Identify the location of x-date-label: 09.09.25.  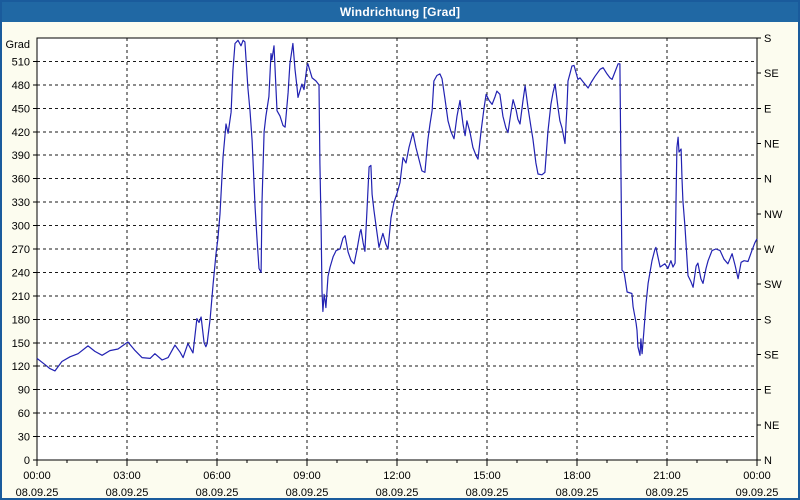
(757, 492).